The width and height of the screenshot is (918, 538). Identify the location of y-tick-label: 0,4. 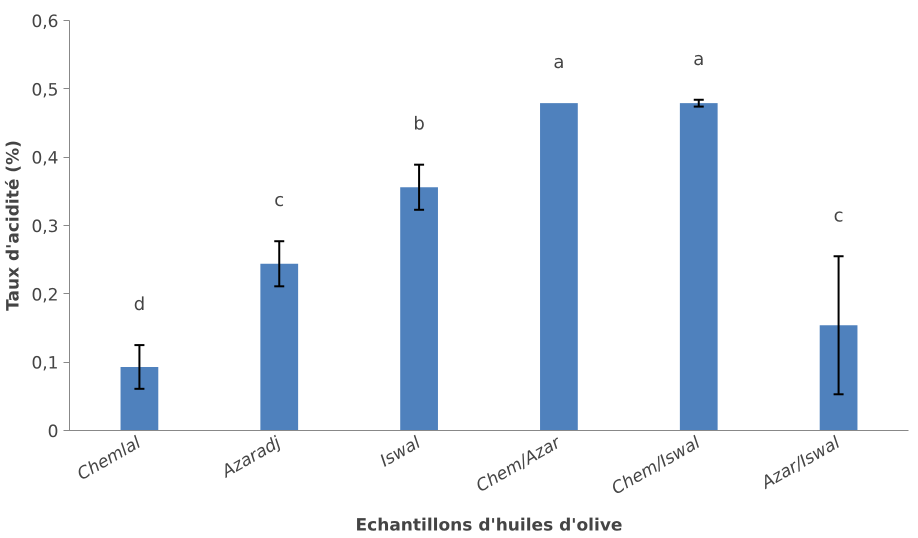
(45, 158).